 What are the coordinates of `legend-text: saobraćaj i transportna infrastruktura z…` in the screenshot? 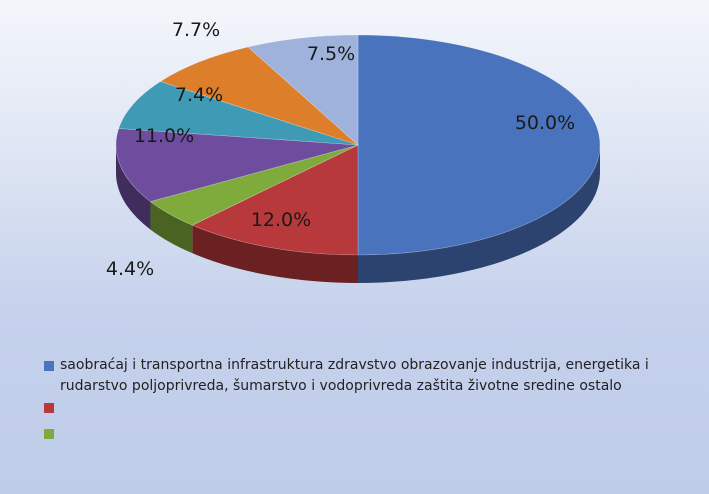 It's located at (354, 375).